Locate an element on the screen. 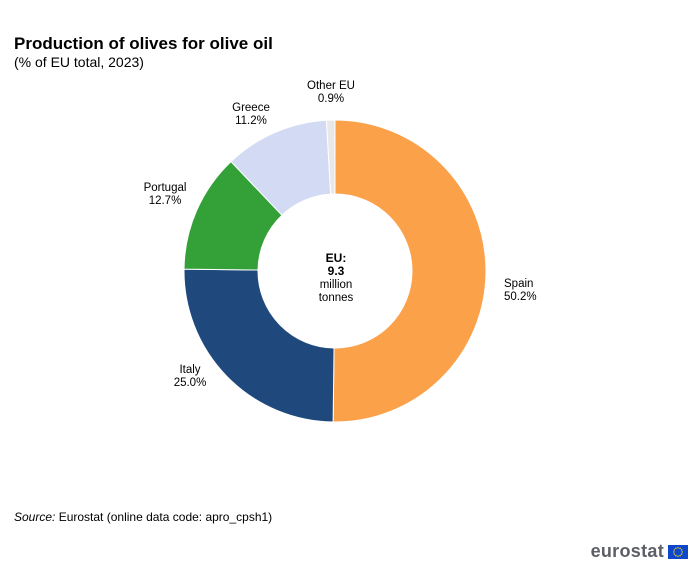 The height and width of the screenshot is (565, 700). donut-center-text: EU: 9.3 million tonnes is located at coordinates (336, 277).